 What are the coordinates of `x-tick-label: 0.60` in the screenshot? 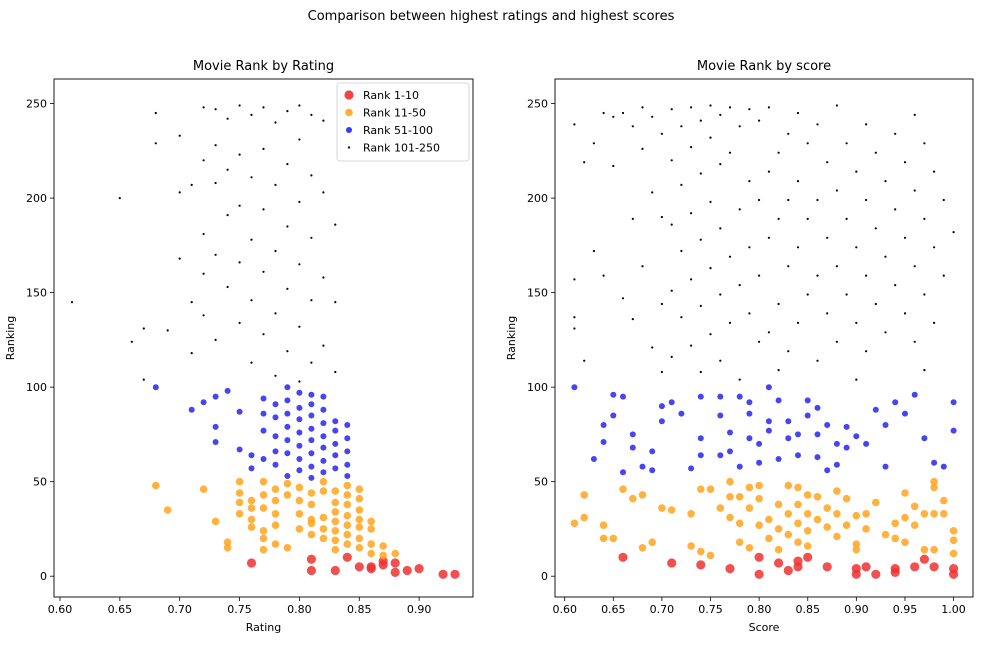 It's located at (60, 609).